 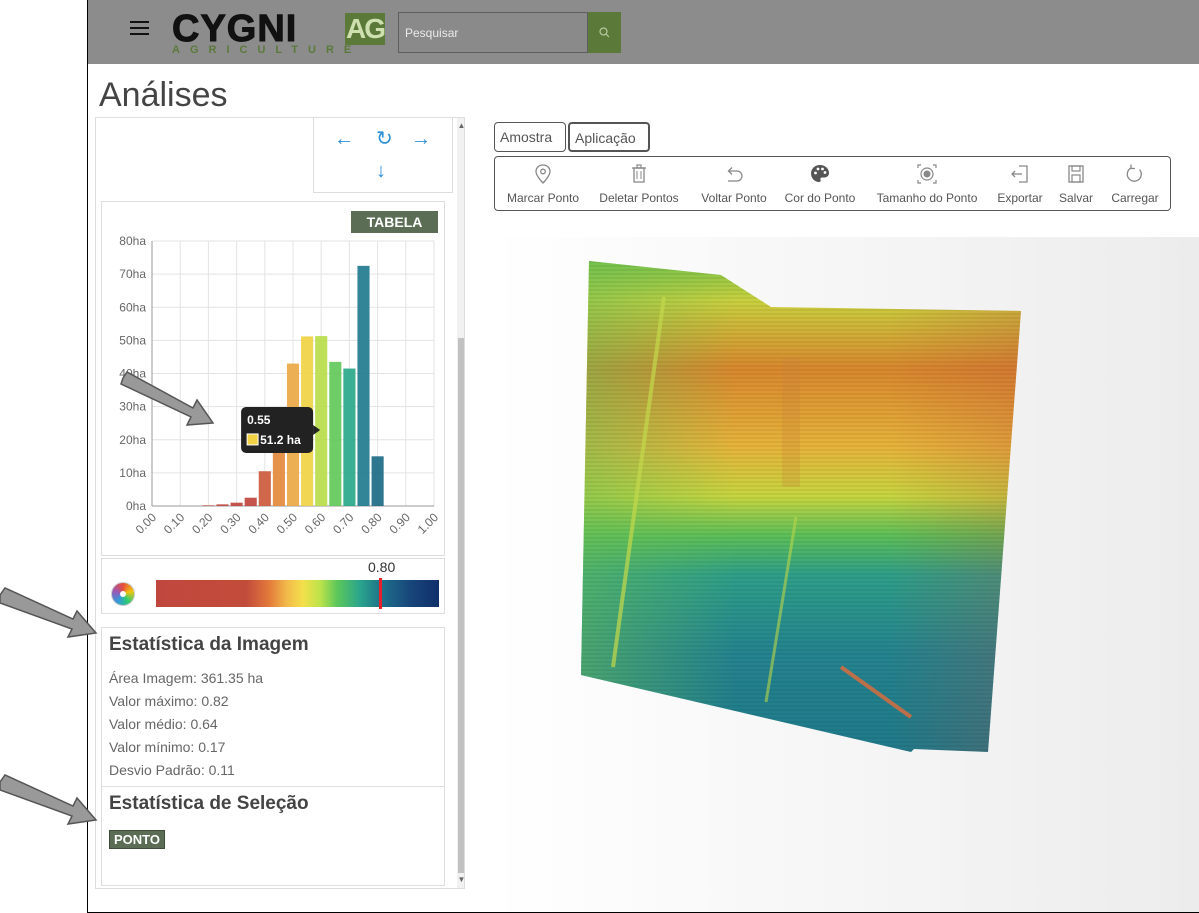 I want to click on x-tick-label: 1.00, so click(x=428, y=523).